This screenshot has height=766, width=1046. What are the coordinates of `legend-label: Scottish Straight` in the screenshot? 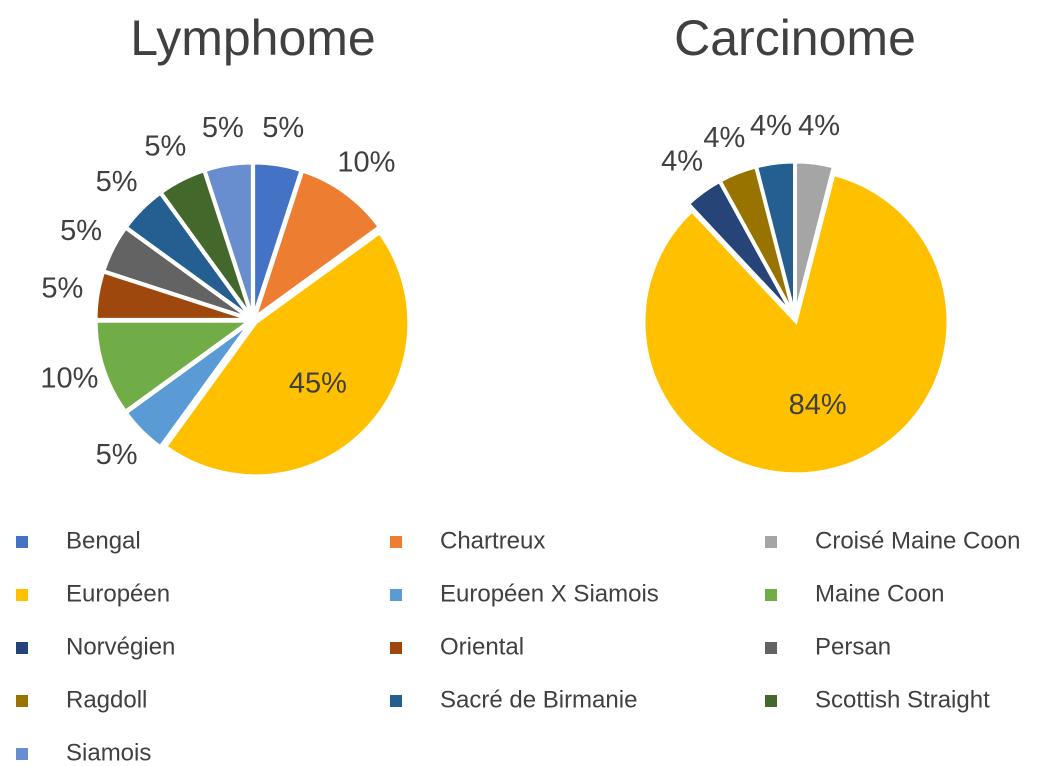 It's located at (902, 699).